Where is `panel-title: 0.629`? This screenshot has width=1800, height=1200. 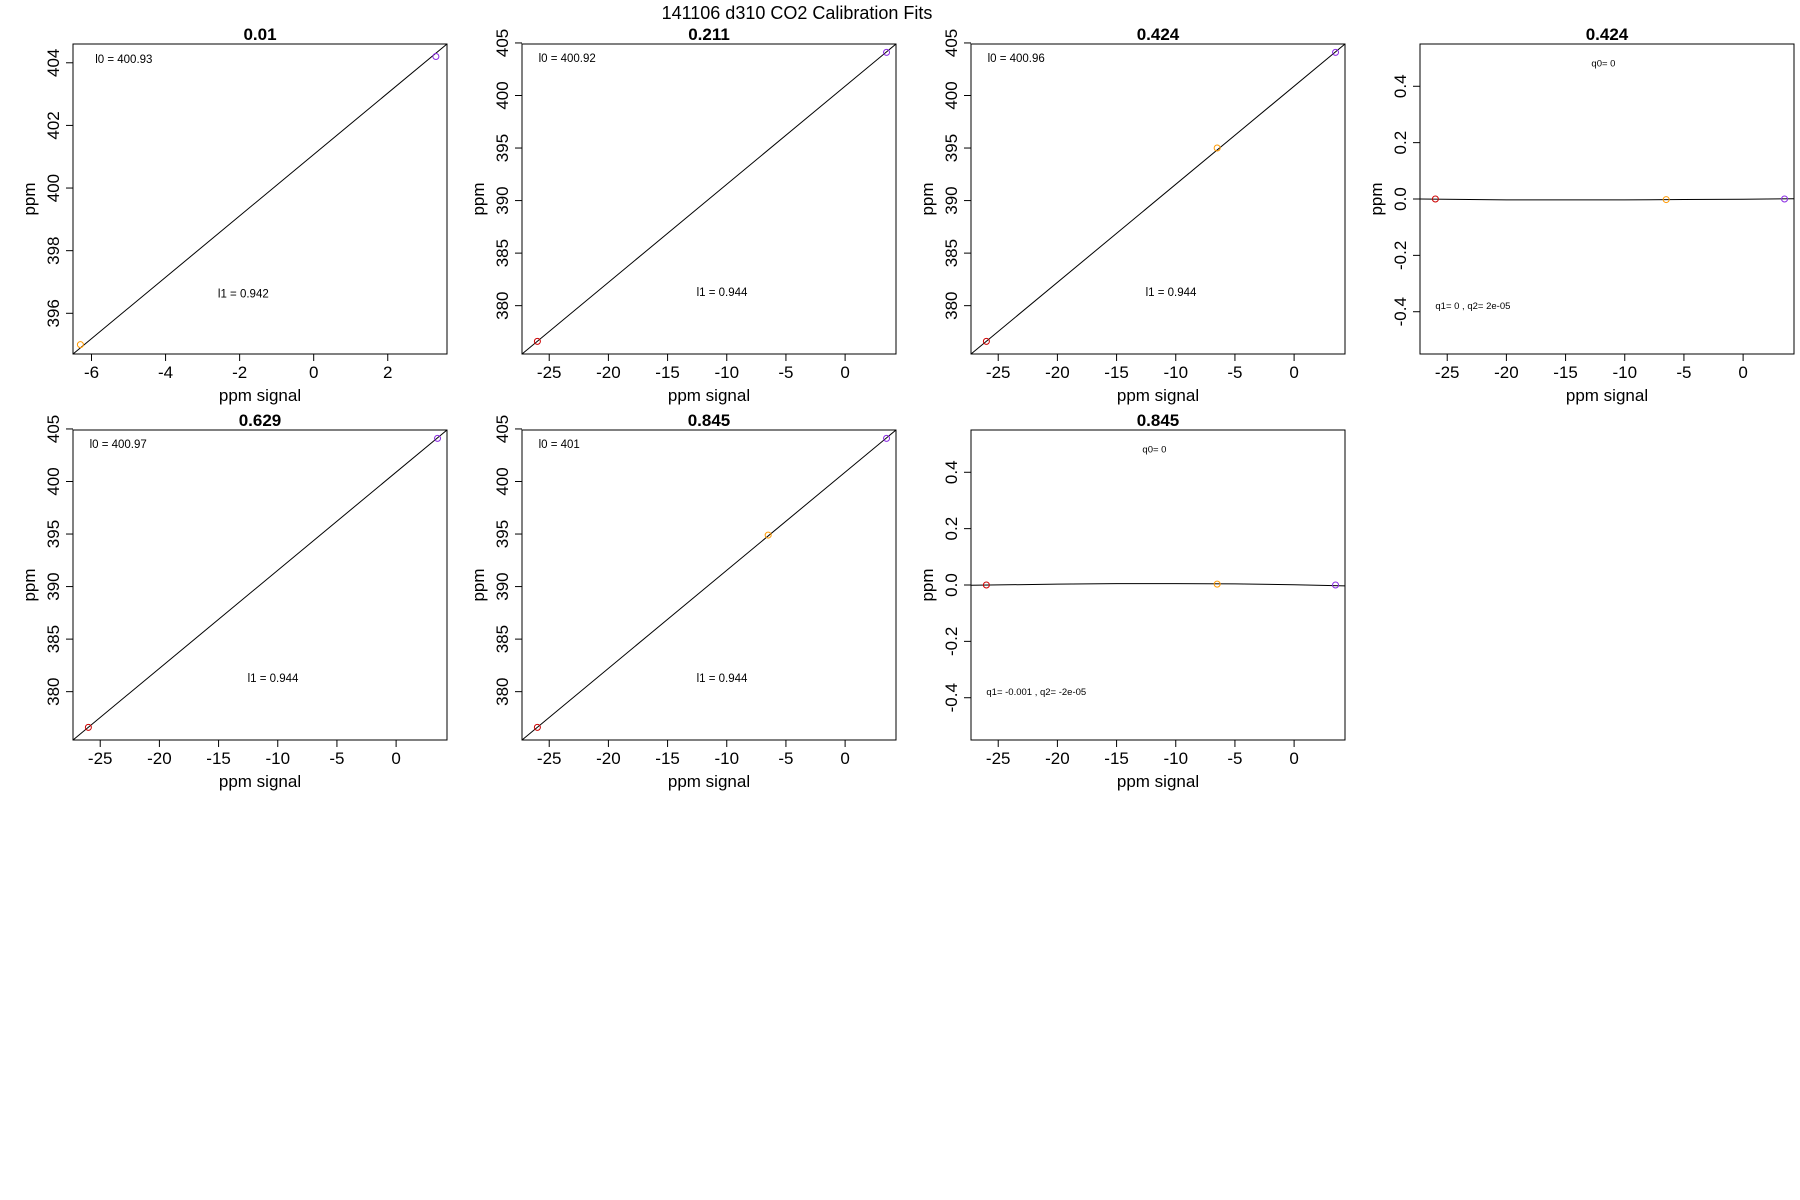 panel-title: 0.629 is located at coordinates (260, 420).